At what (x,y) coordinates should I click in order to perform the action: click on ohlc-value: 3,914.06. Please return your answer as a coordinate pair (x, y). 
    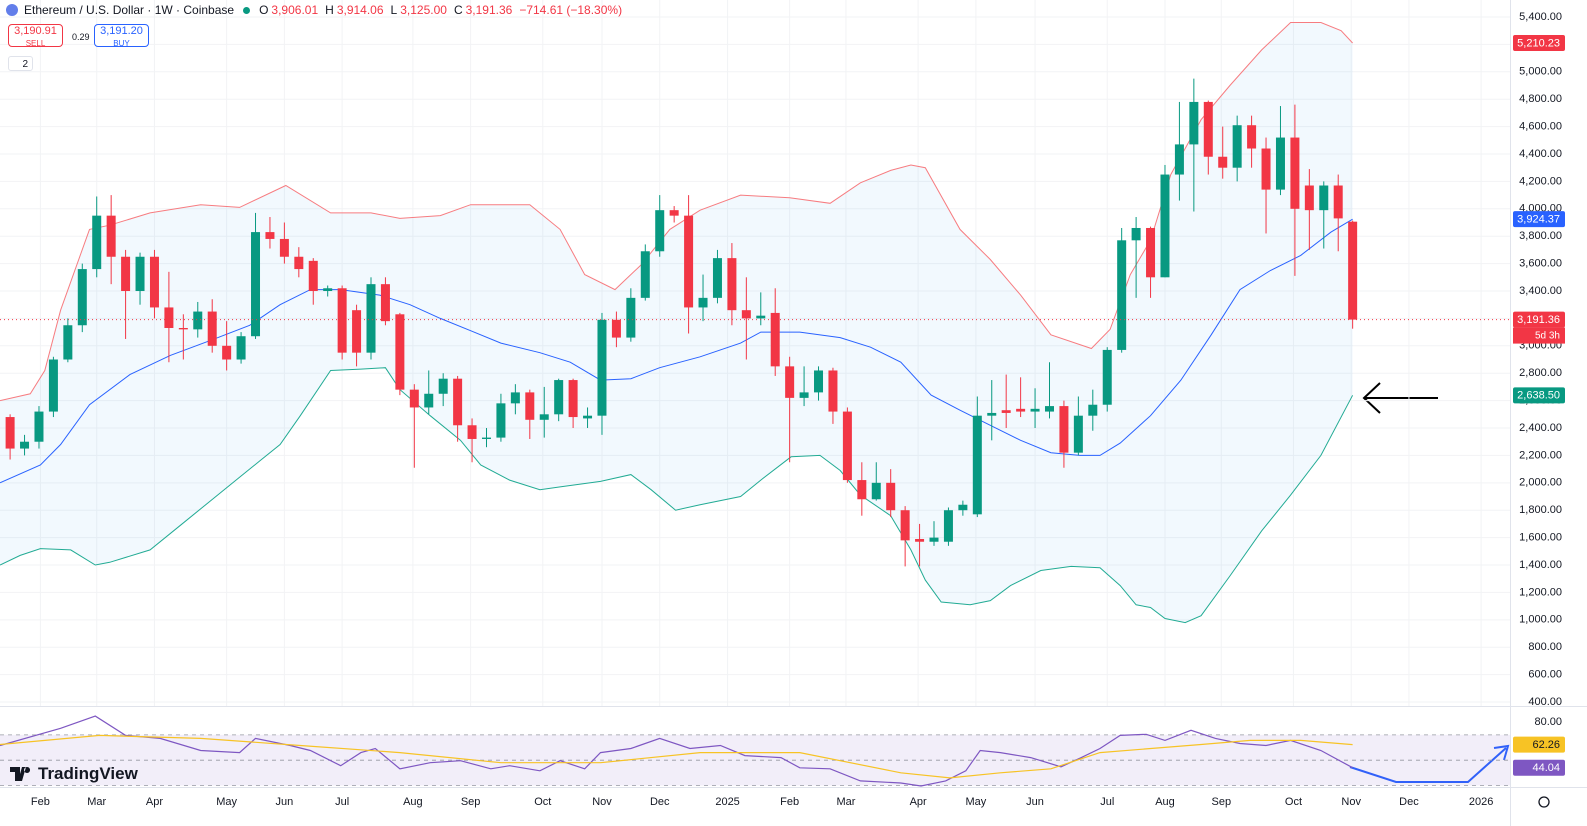
    Looking at the image, I should click on (360, 10).